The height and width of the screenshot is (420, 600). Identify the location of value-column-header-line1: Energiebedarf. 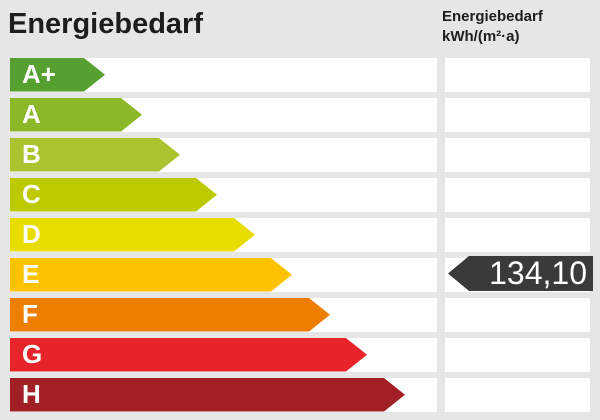
(492, 16).